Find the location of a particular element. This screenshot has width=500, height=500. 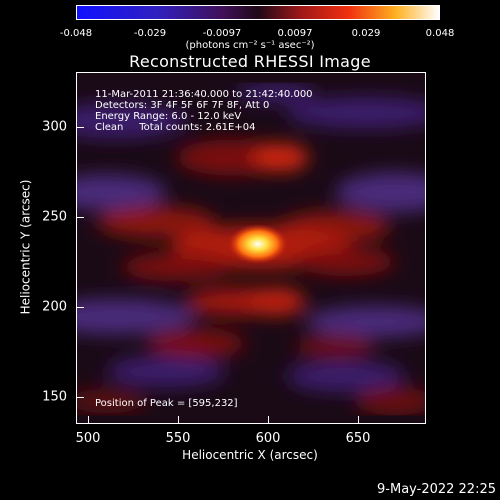

x-axis-label: Heliocentric X (arcsec) is located at coordinates (250, 455).